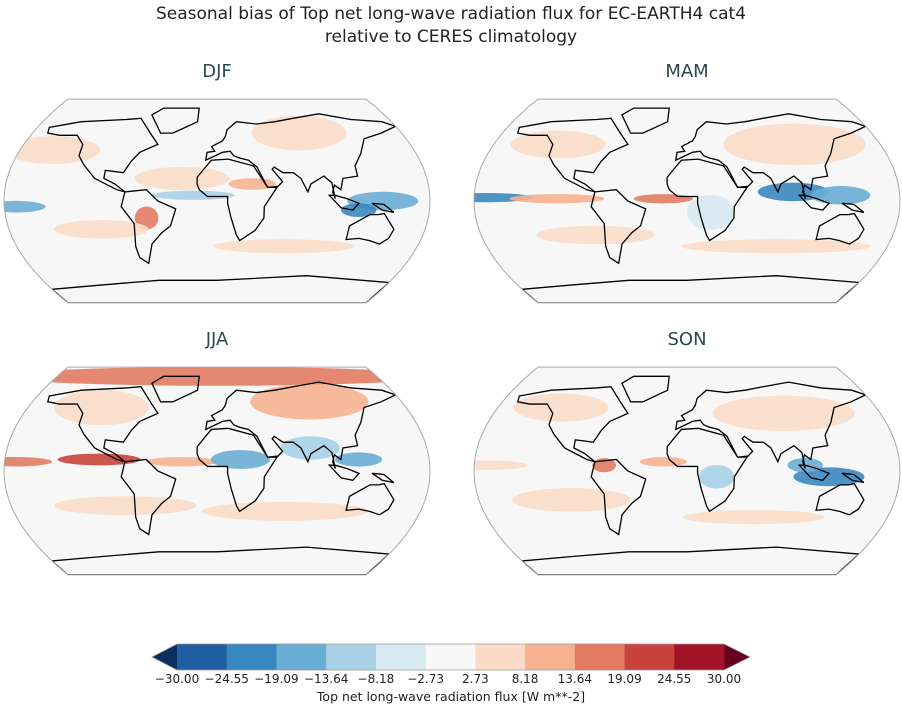  I want to click on colorbar-under-triangle, so click(164, 657).